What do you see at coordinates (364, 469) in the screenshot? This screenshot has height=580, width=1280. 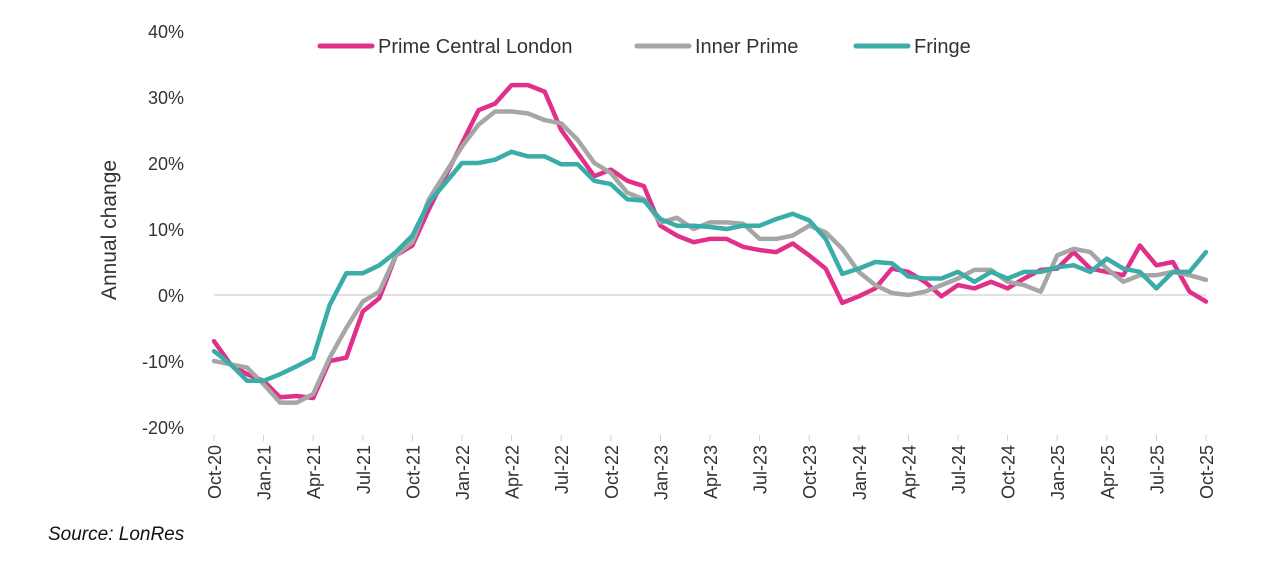 I see `x-tick-label: Jul-21` at bounding box center [364, 469].